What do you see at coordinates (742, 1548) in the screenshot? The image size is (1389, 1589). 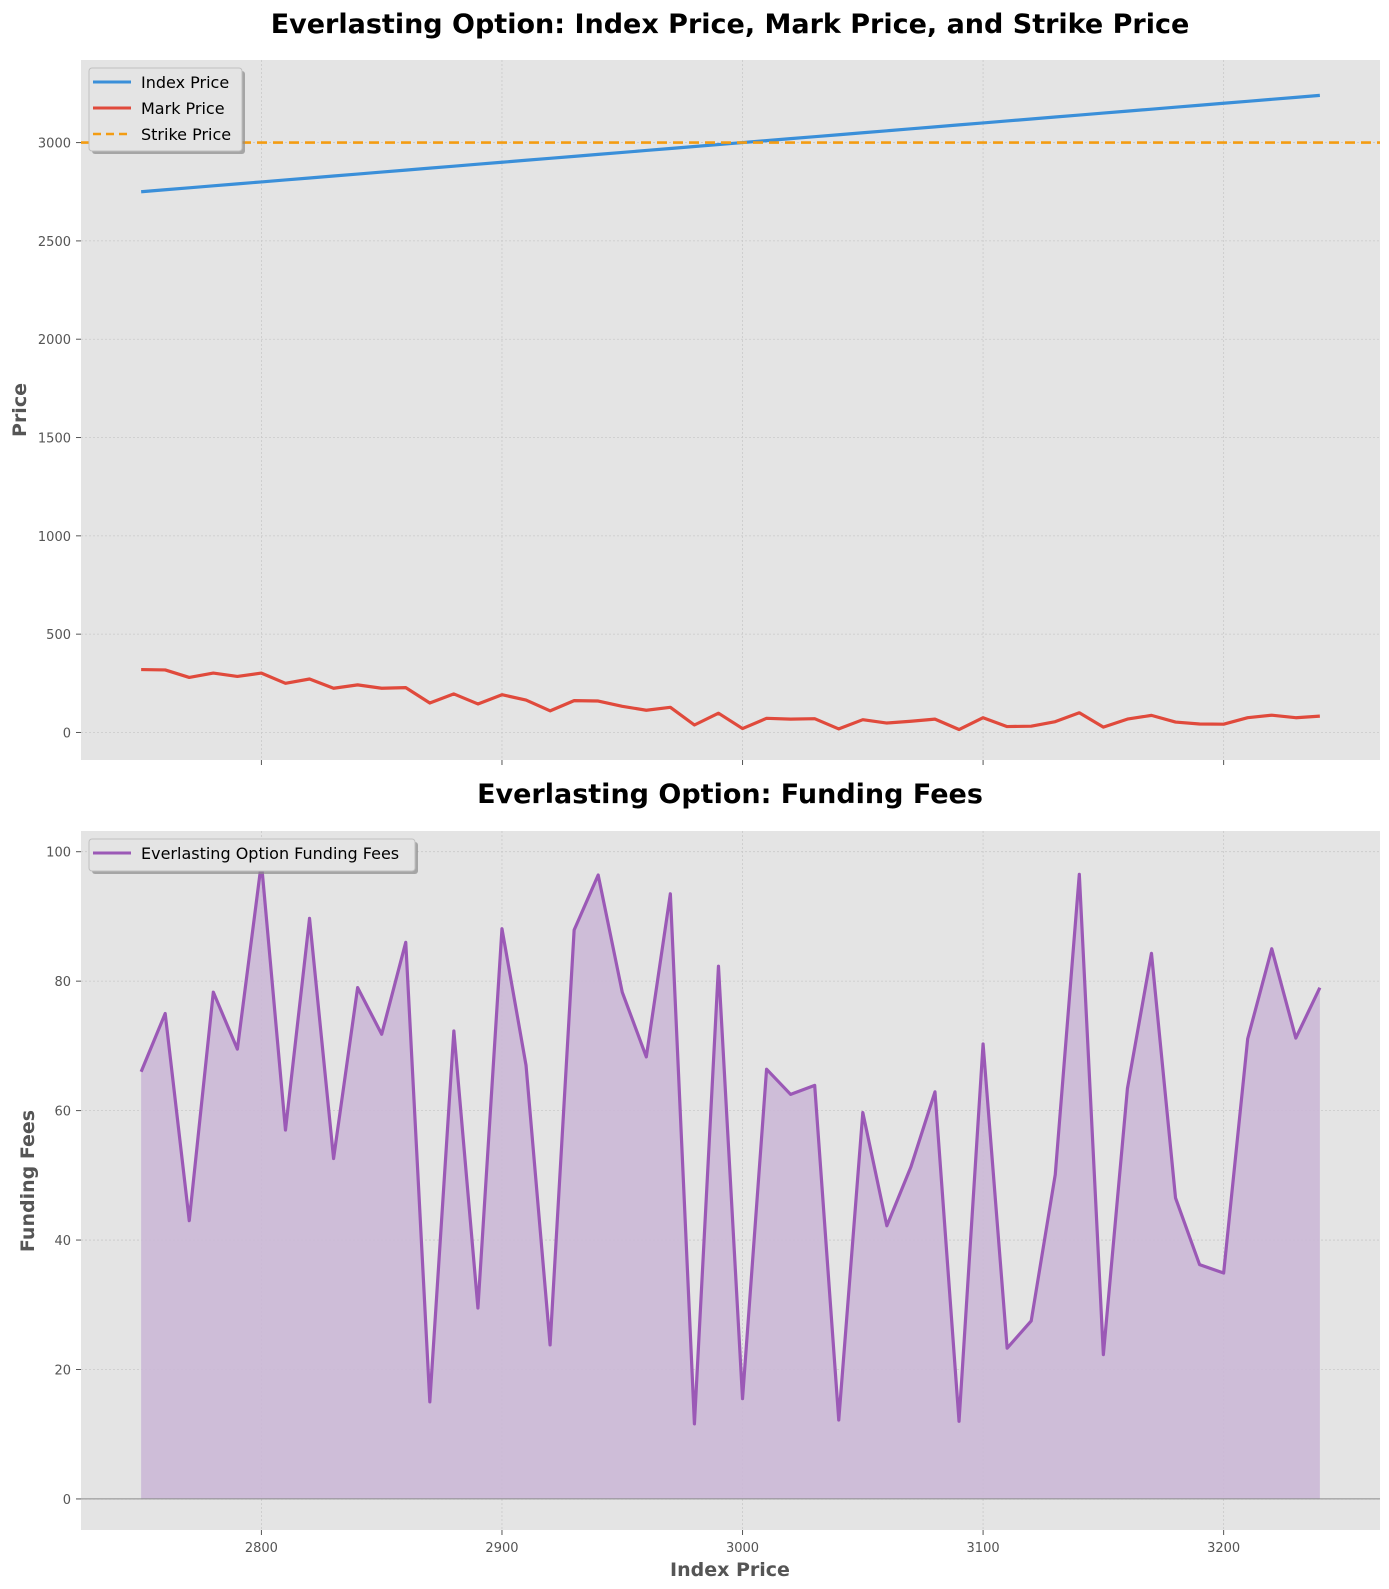 I see `x-tick-label: 3000` at bounding box center [742, 1548].